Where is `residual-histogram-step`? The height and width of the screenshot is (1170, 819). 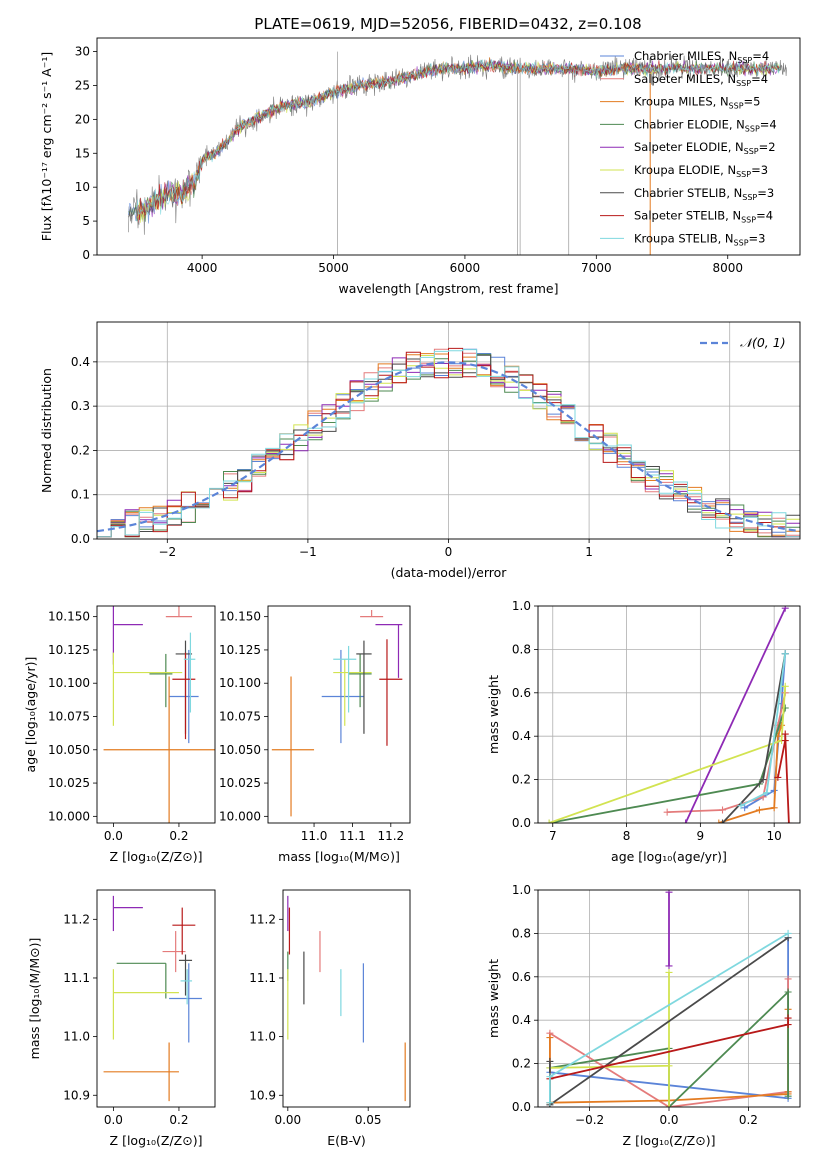 residual-histogram-step is located at coordinates (448, 443).